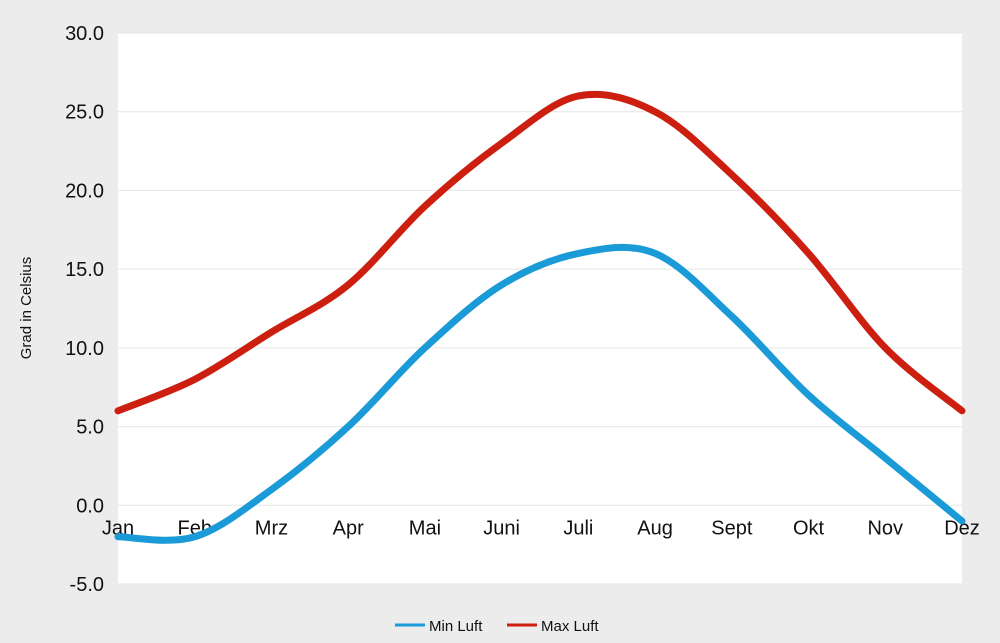  I want to click on x-tick-label: Mrz, so click(271, 528).